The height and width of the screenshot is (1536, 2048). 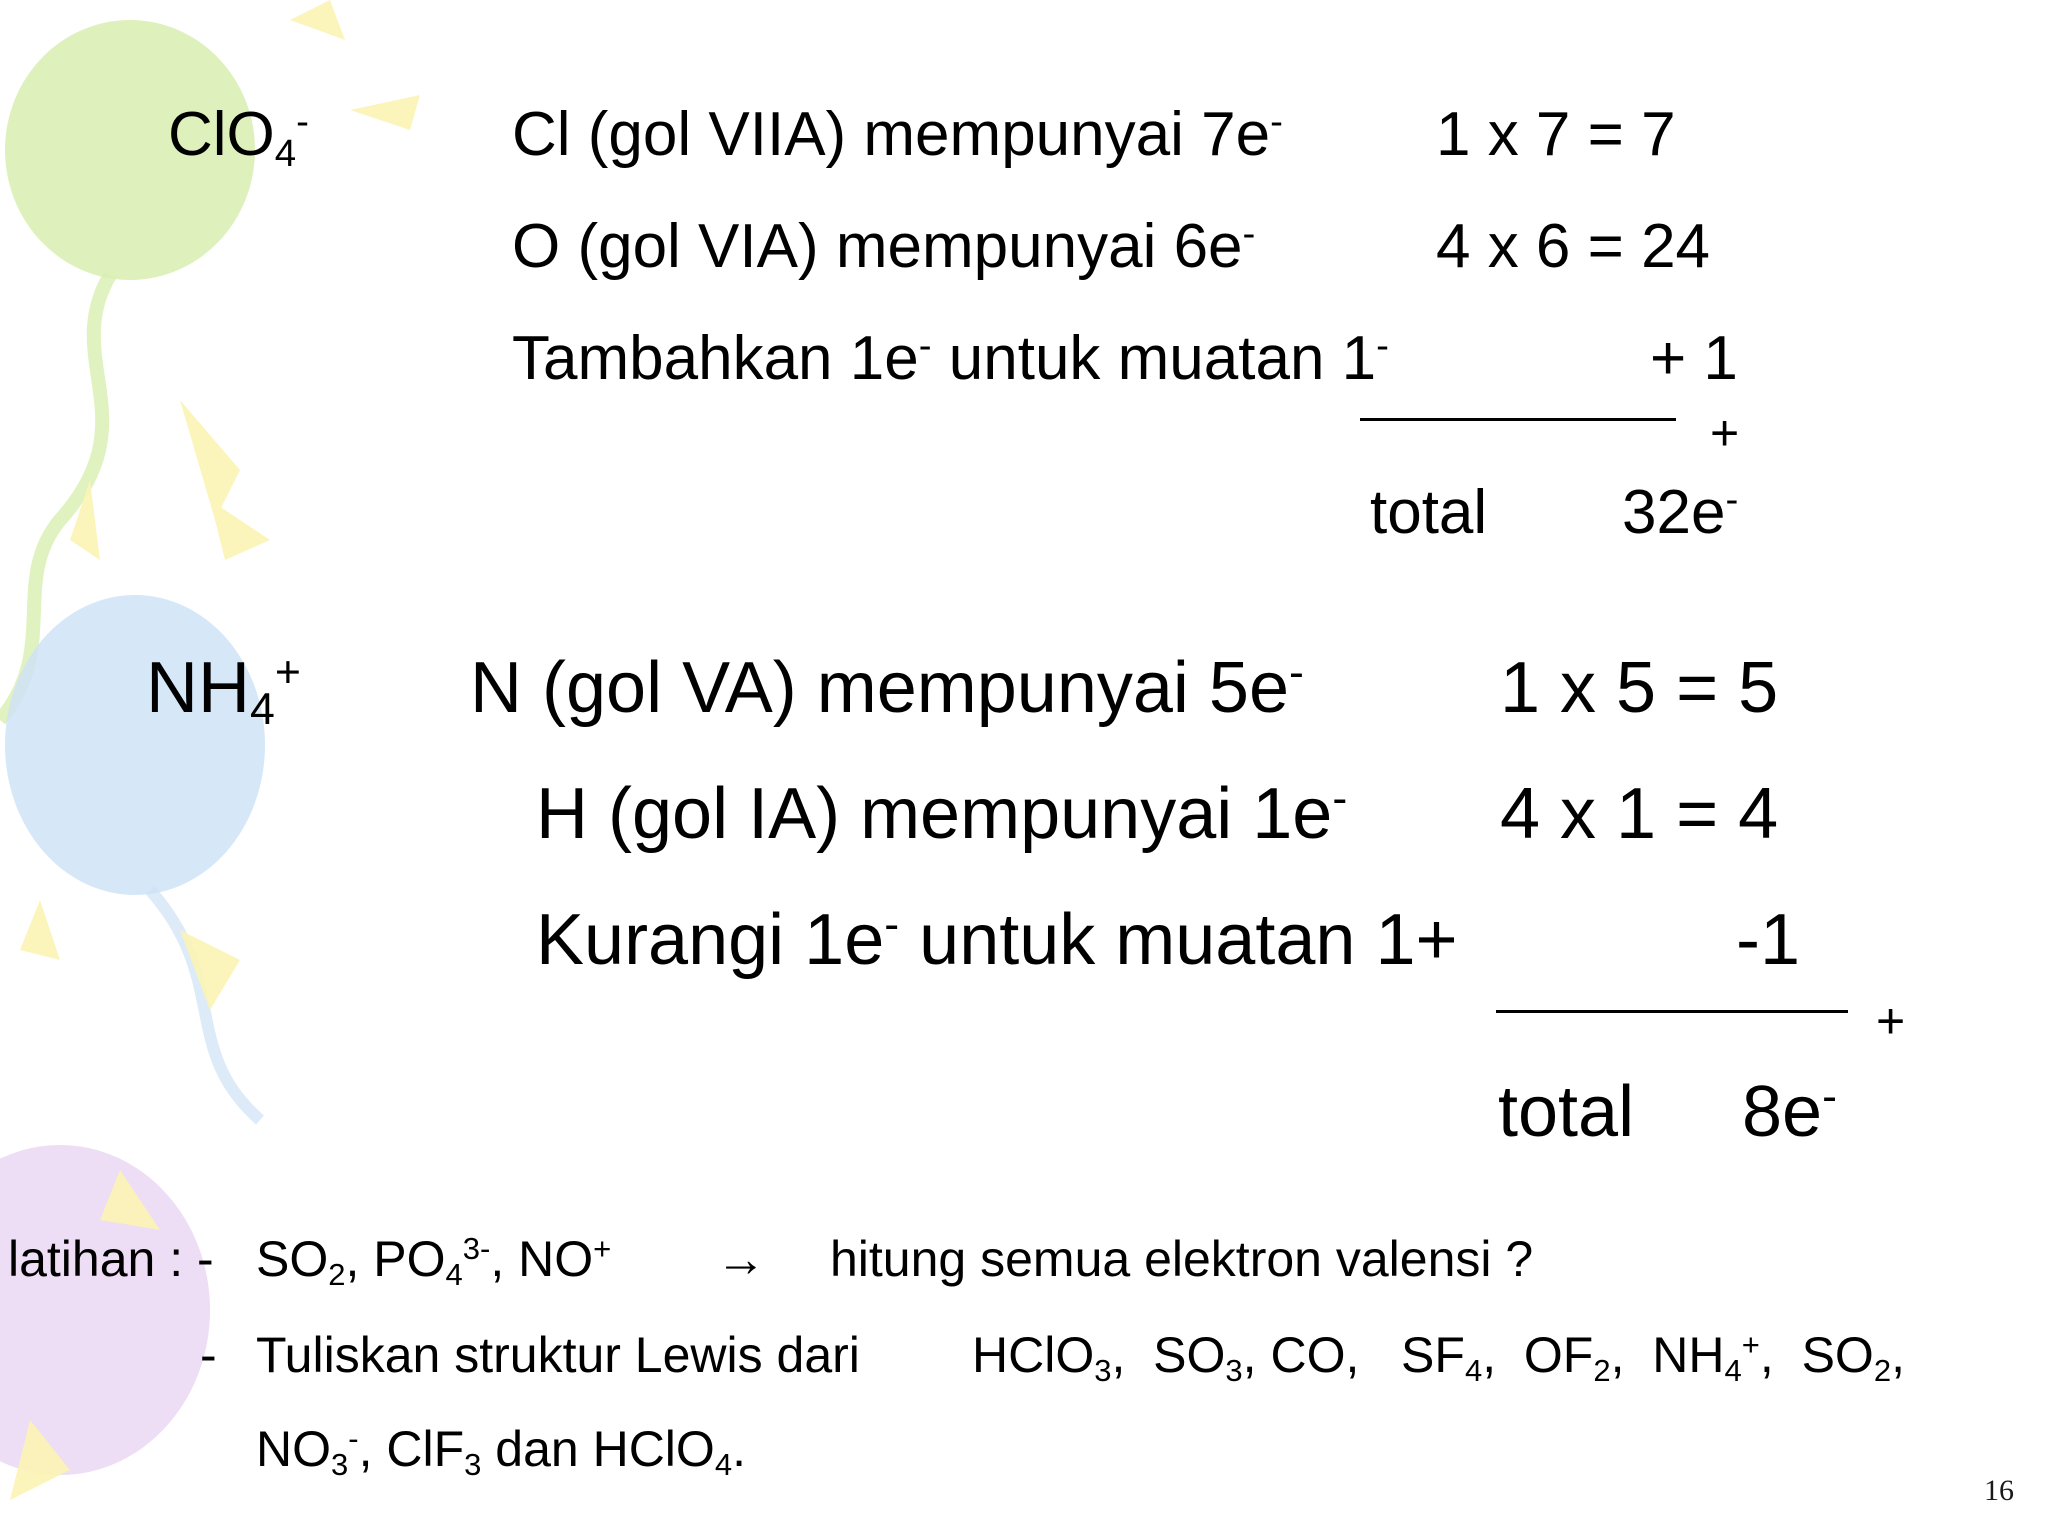 What do you see at coordinates (434, 1261) in the screenshot?
I see `exercise-line1: SO2, PO43-, NO+` at bounding box center [434, 1261].